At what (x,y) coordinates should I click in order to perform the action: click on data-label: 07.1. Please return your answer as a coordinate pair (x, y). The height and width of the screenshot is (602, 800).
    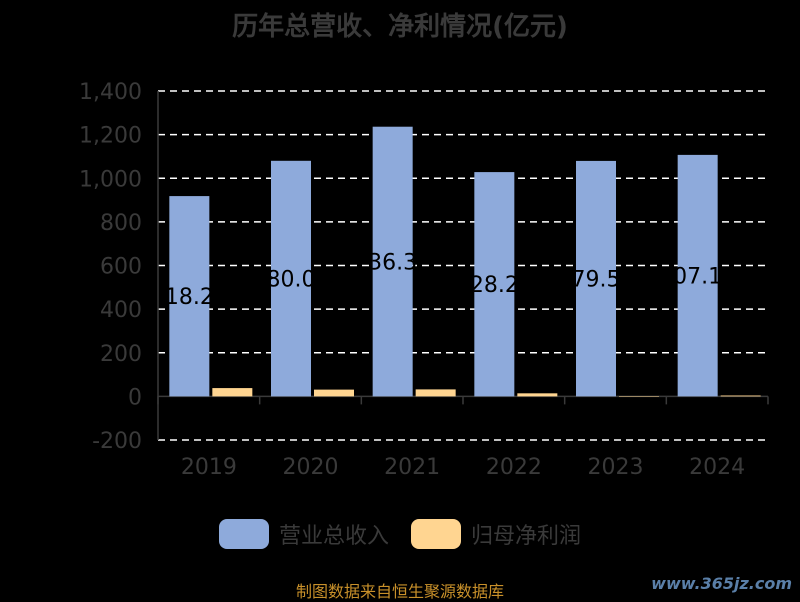
    Looking at the image, I should click on (697, 277).